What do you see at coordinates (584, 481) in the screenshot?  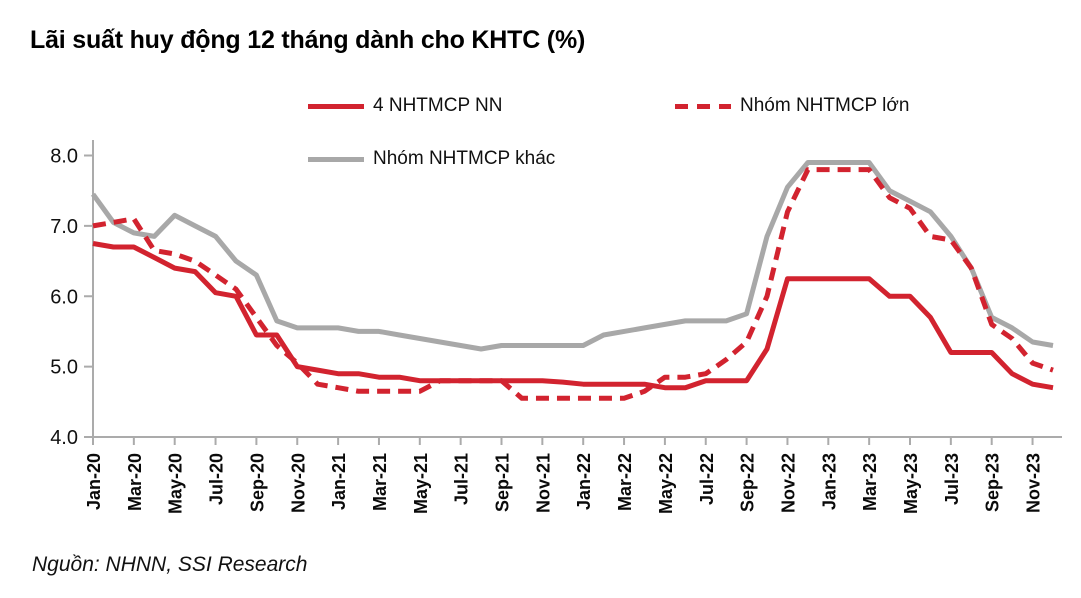 I see `svg-text: Jan-22` at bounding box center [584, 481].